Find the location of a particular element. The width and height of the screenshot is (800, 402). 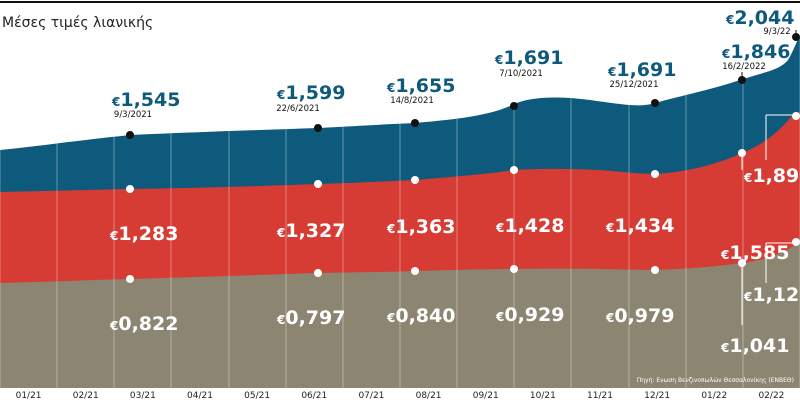

blue-value-label: €1,655 is located at coordinates (420, 86).